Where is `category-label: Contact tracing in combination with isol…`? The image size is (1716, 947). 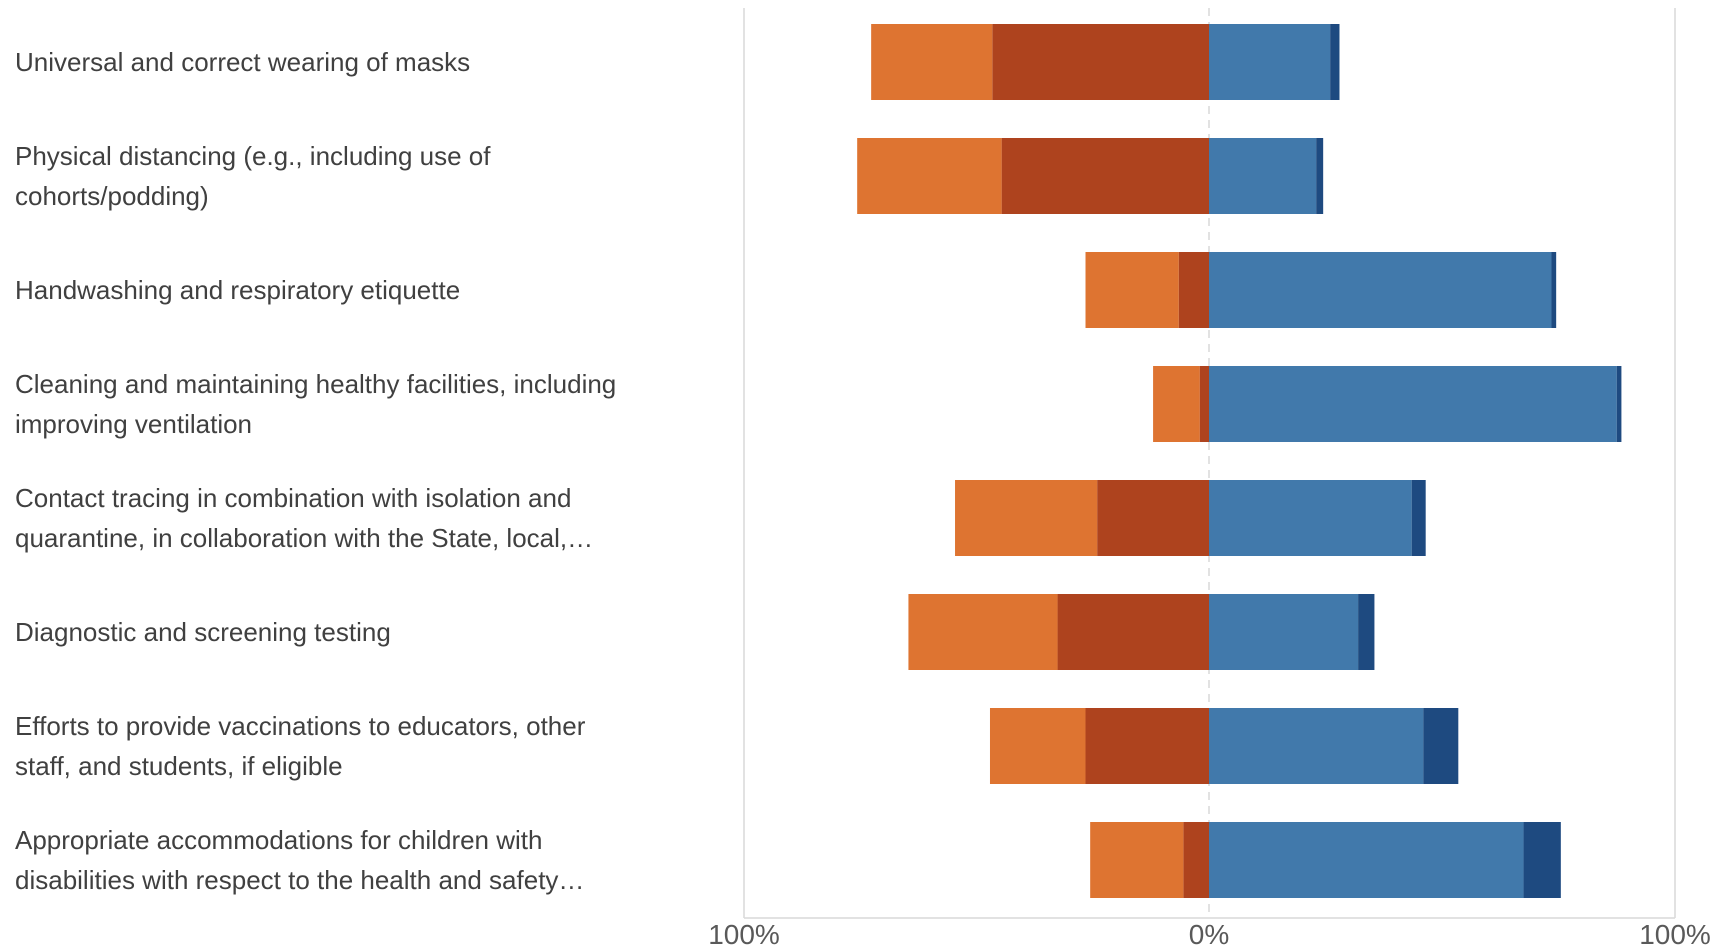
category-label: Contact tracing in combination with isol… is located at coordinates (355, 518).